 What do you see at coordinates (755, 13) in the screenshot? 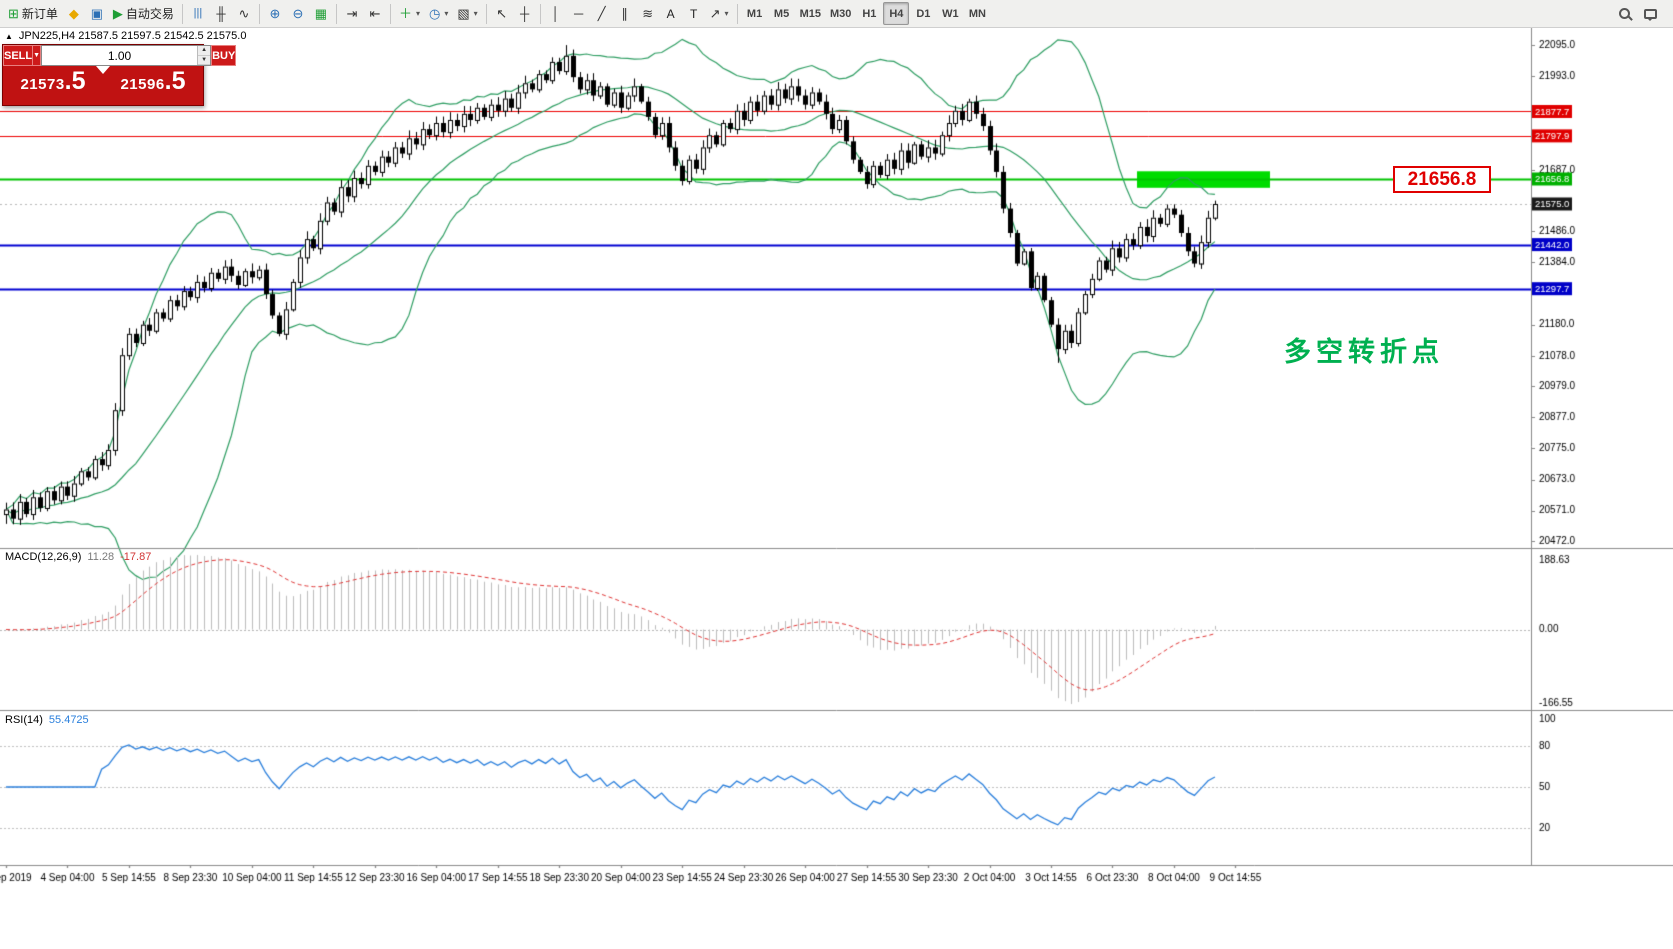
I see `timeframe-M1: M1` at bounding box center [755, 13].